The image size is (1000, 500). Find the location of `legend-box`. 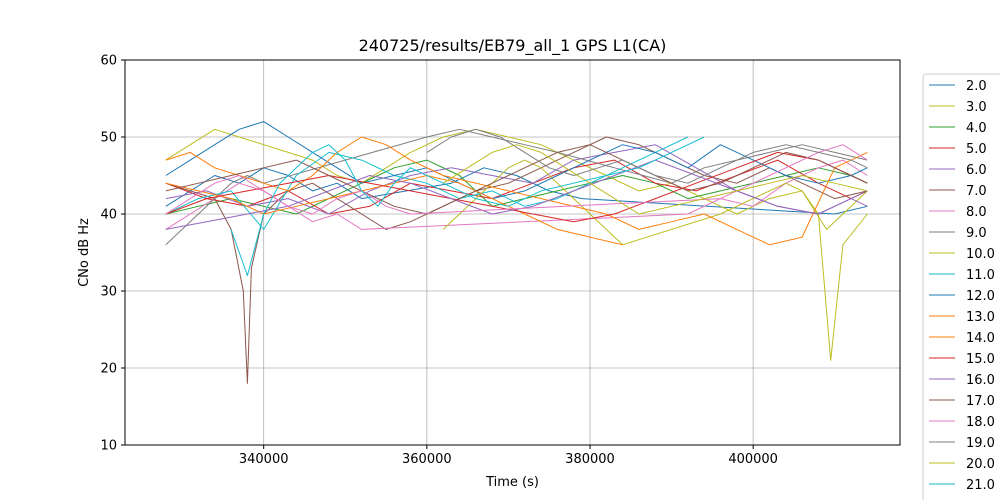

legend-box is located at coordinates (961, 286).